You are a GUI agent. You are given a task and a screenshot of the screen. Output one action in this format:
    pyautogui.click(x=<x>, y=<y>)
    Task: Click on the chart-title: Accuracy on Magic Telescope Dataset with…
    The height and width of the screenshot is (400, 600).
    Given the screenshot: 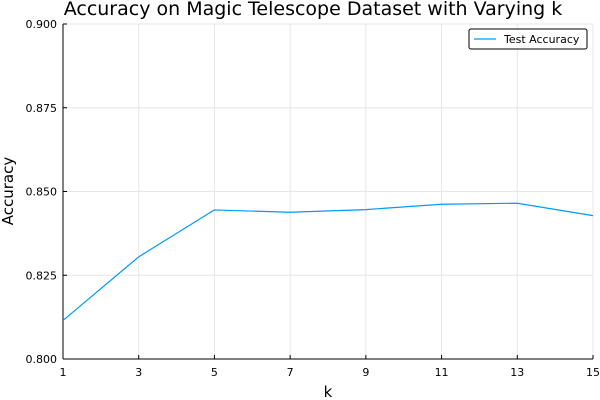 What is the action you would take?
    pyautogui.click(x=313, y=10)
    